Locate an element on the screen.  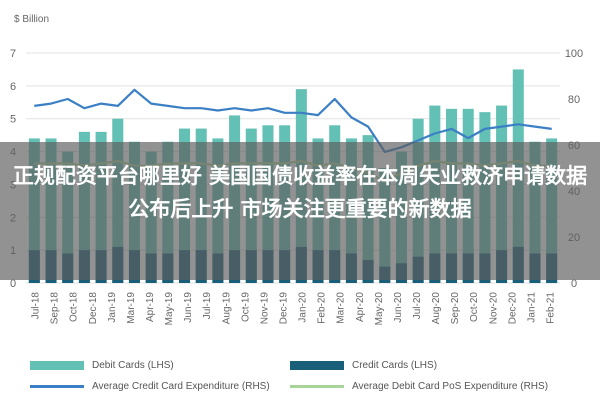
left-tick-label: 6 is located at coordinates (13, 87).